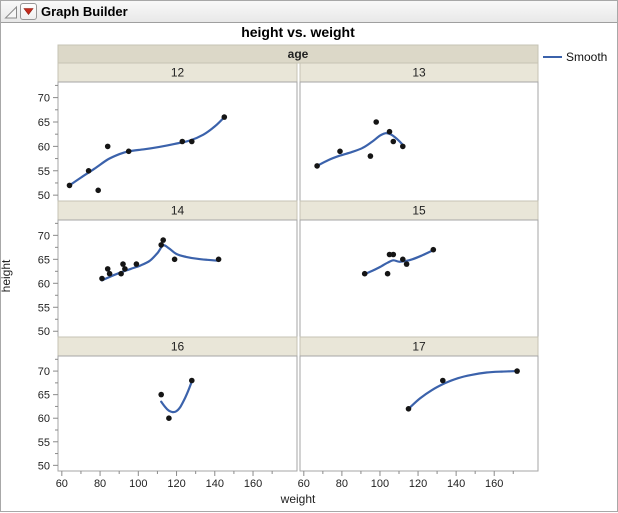 This screenshot has height=513, width=618. I want to click on facet-level-label: 17, so click(419, 347).